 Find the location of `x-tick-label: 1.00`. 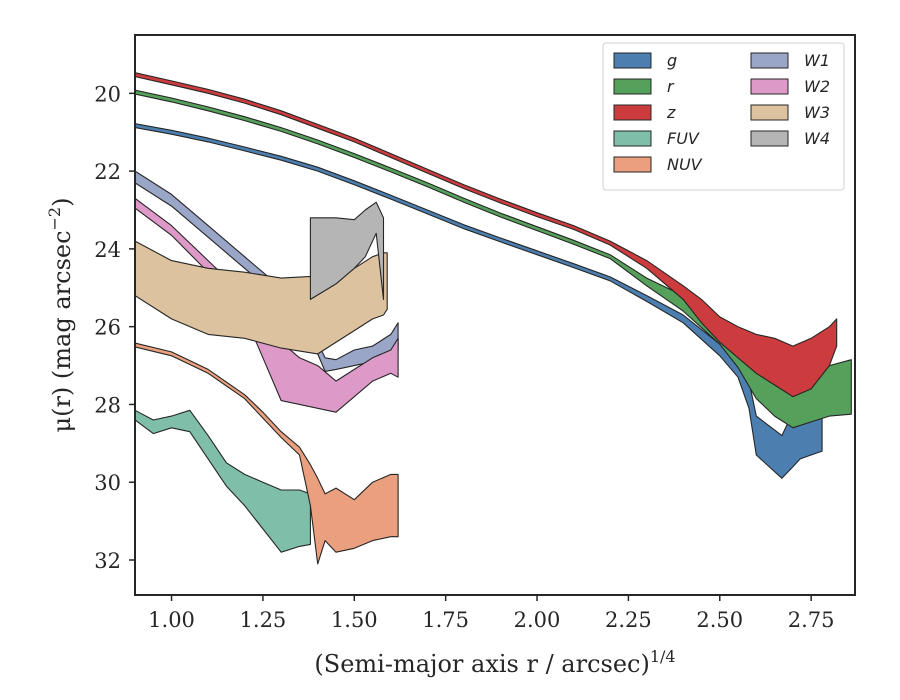

x-tick-label: 1.00 is located at coordinates (171, 620).